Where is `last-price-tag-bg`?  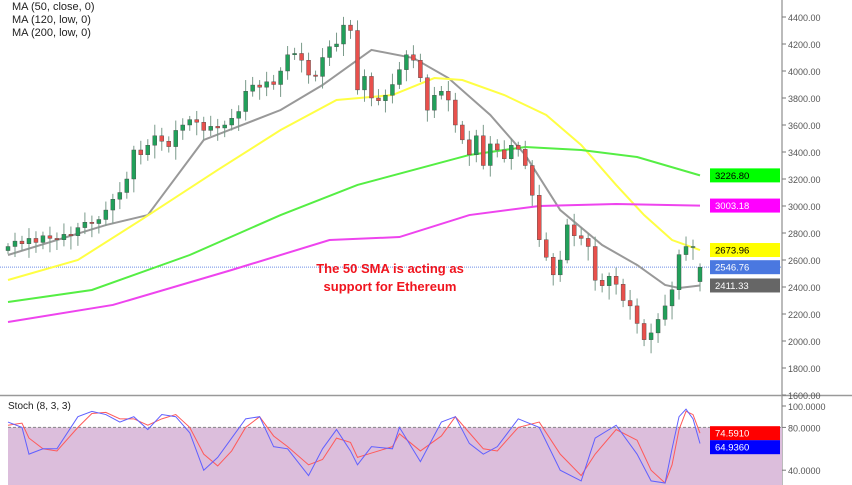 last-price-tag-bg is located at coordinates (745, 267).